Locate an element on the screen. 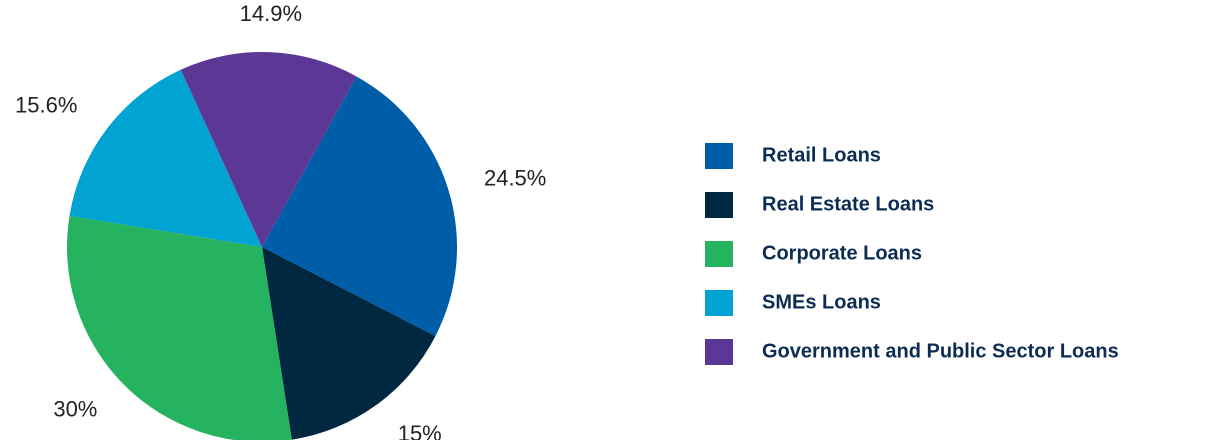  slice-label: 15% is located at coordinates (420, 430).